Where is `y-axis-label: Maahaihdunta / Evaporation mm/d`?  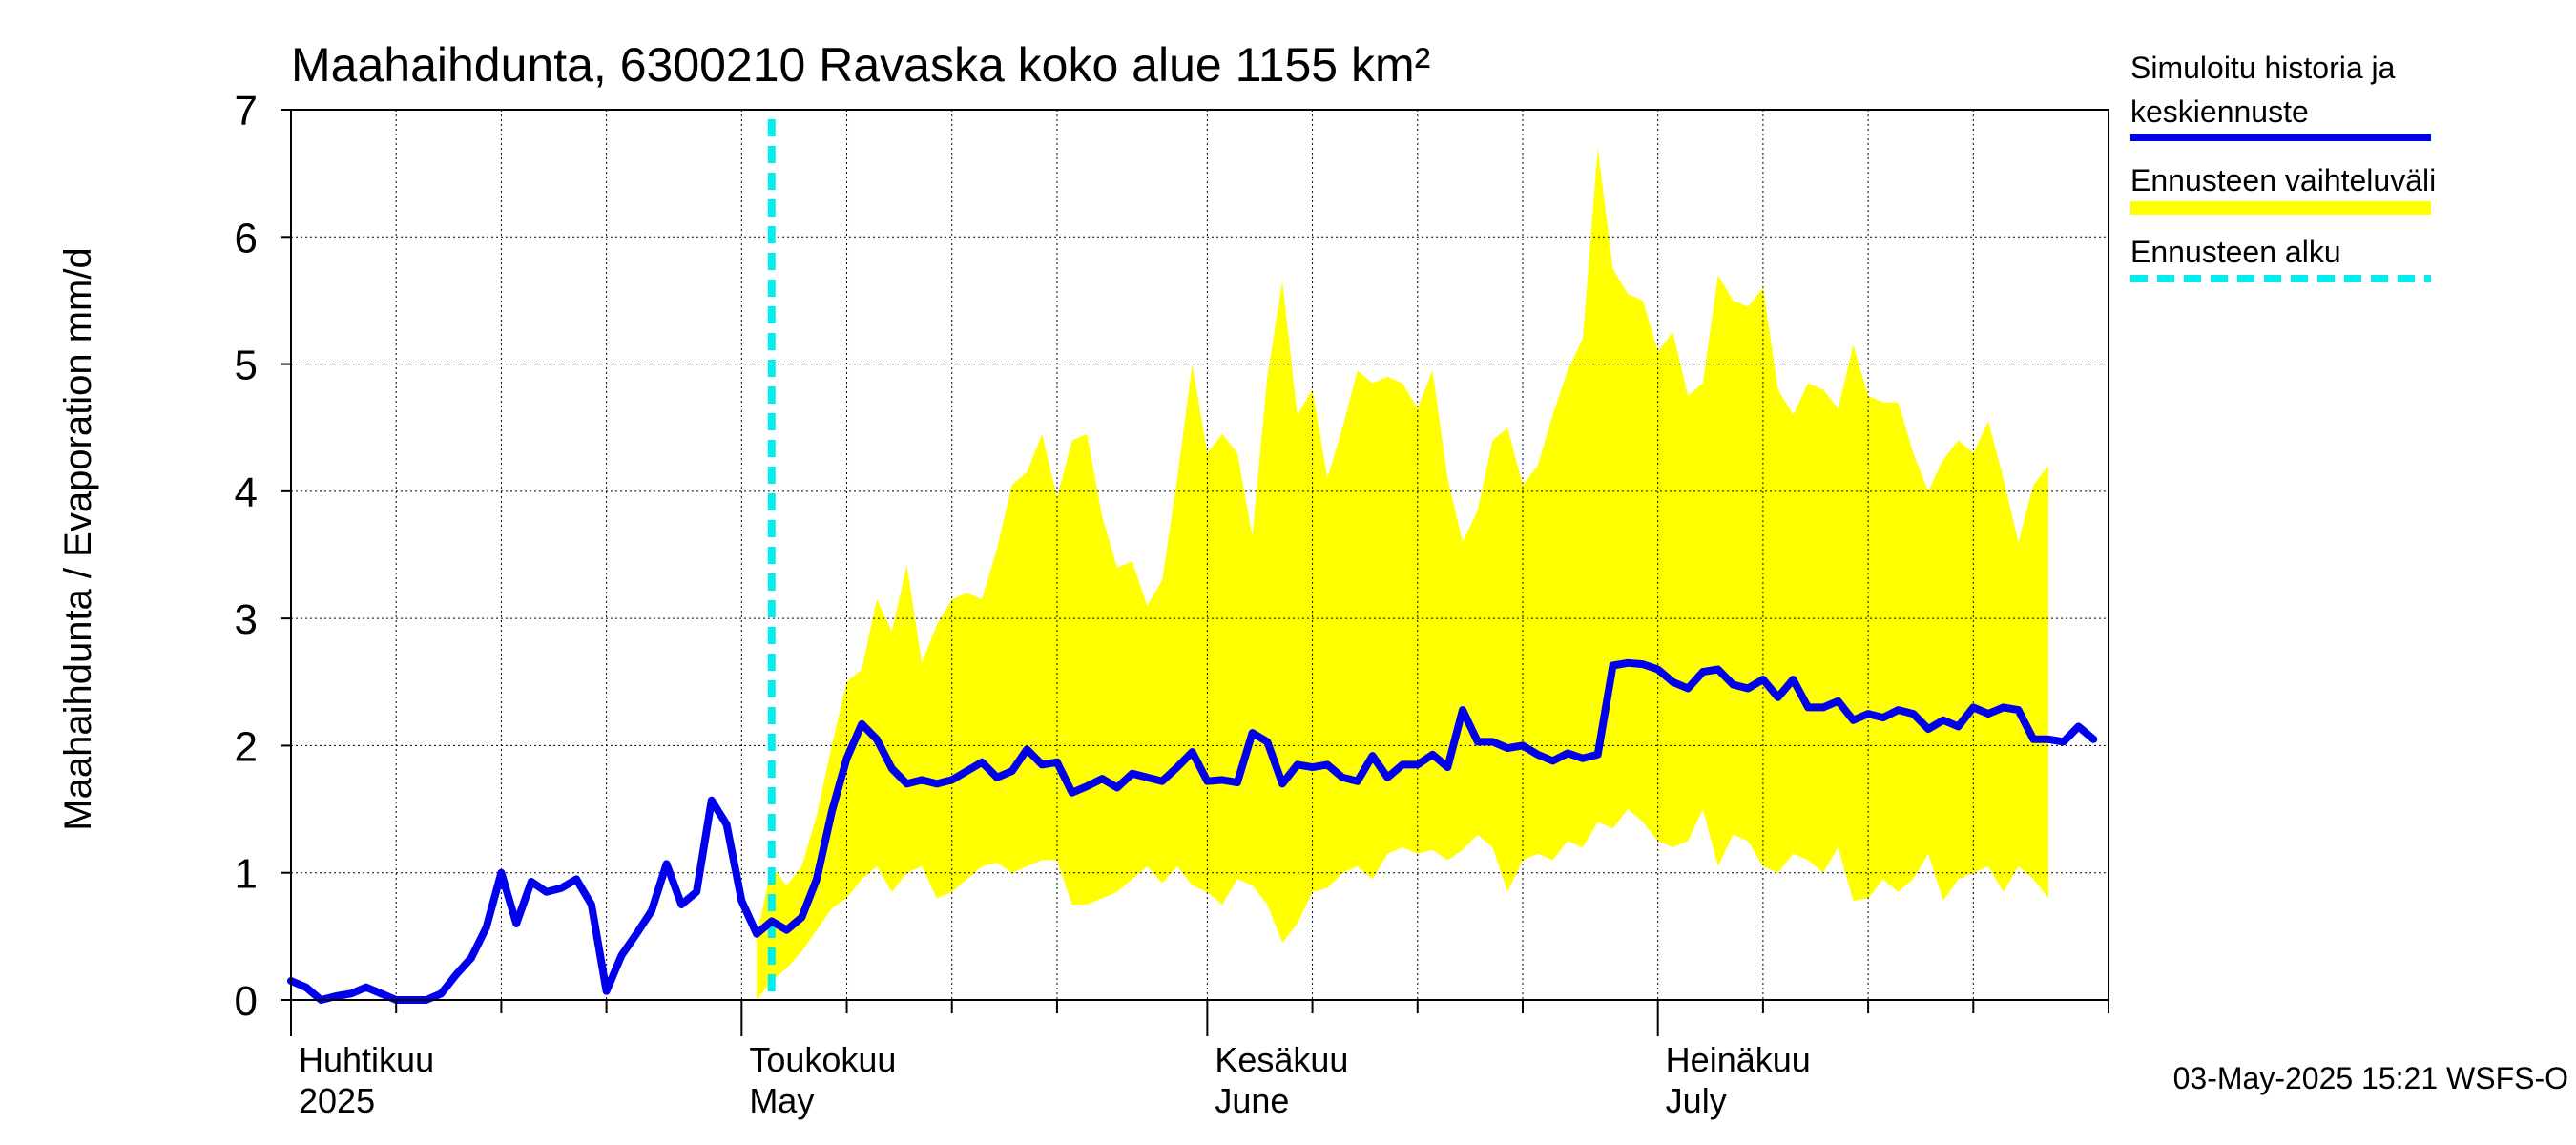 y-axis-label: Maahaihdunta / Evaporation mm/d is located at coordinates (78, 538).